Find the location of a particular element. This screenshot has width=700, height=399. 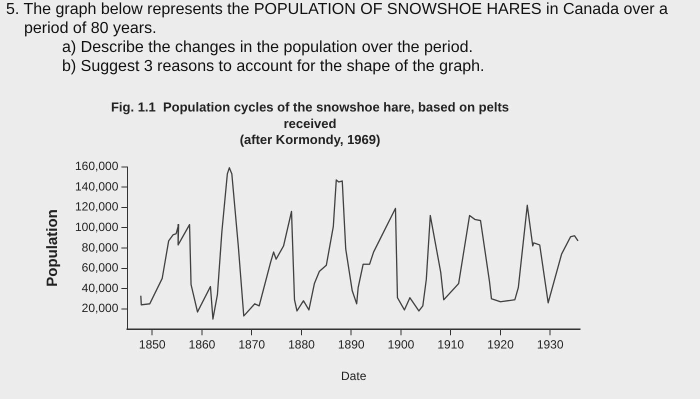

x-tick-label: 1860 is located at coordinates (202, 345).